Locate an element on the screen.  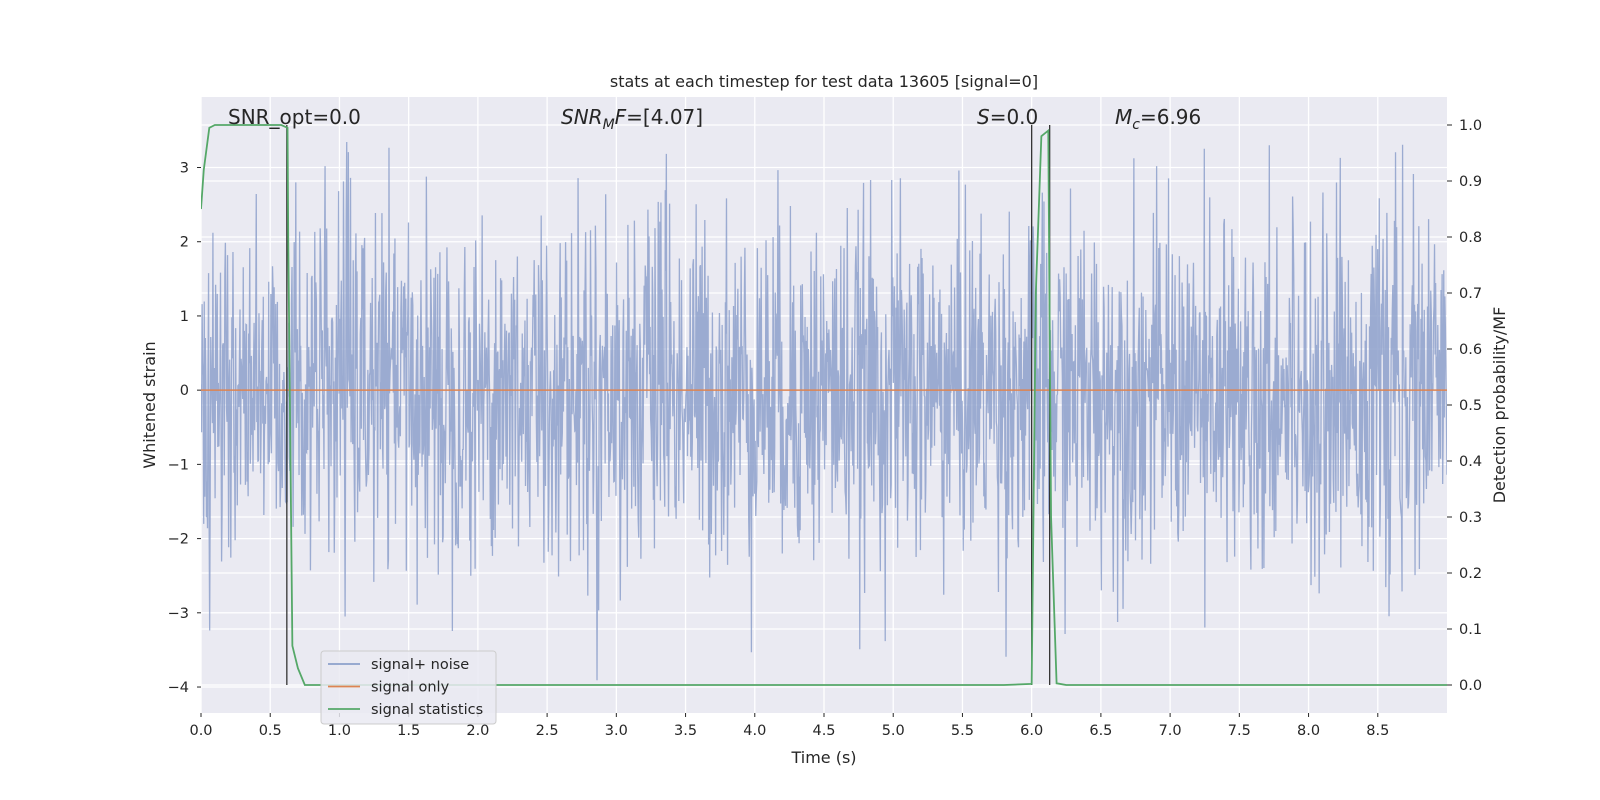
x-tick-label: 0.0 is located at coordinates (200, 731).